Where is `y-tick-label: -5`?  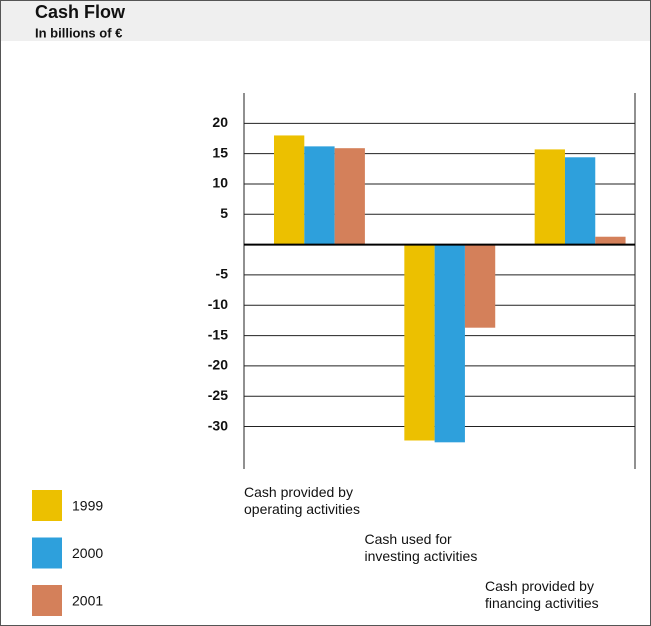
y-tick-label: -5 is located at coordinates (222, 274).